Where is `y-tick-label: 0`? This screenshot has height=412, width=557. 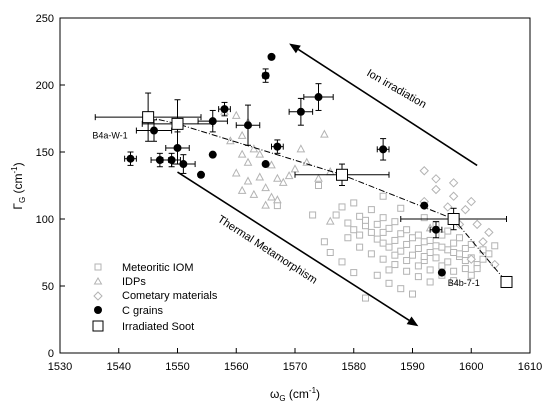
y-tick-label: 0 is located at coordinates (51, 354).